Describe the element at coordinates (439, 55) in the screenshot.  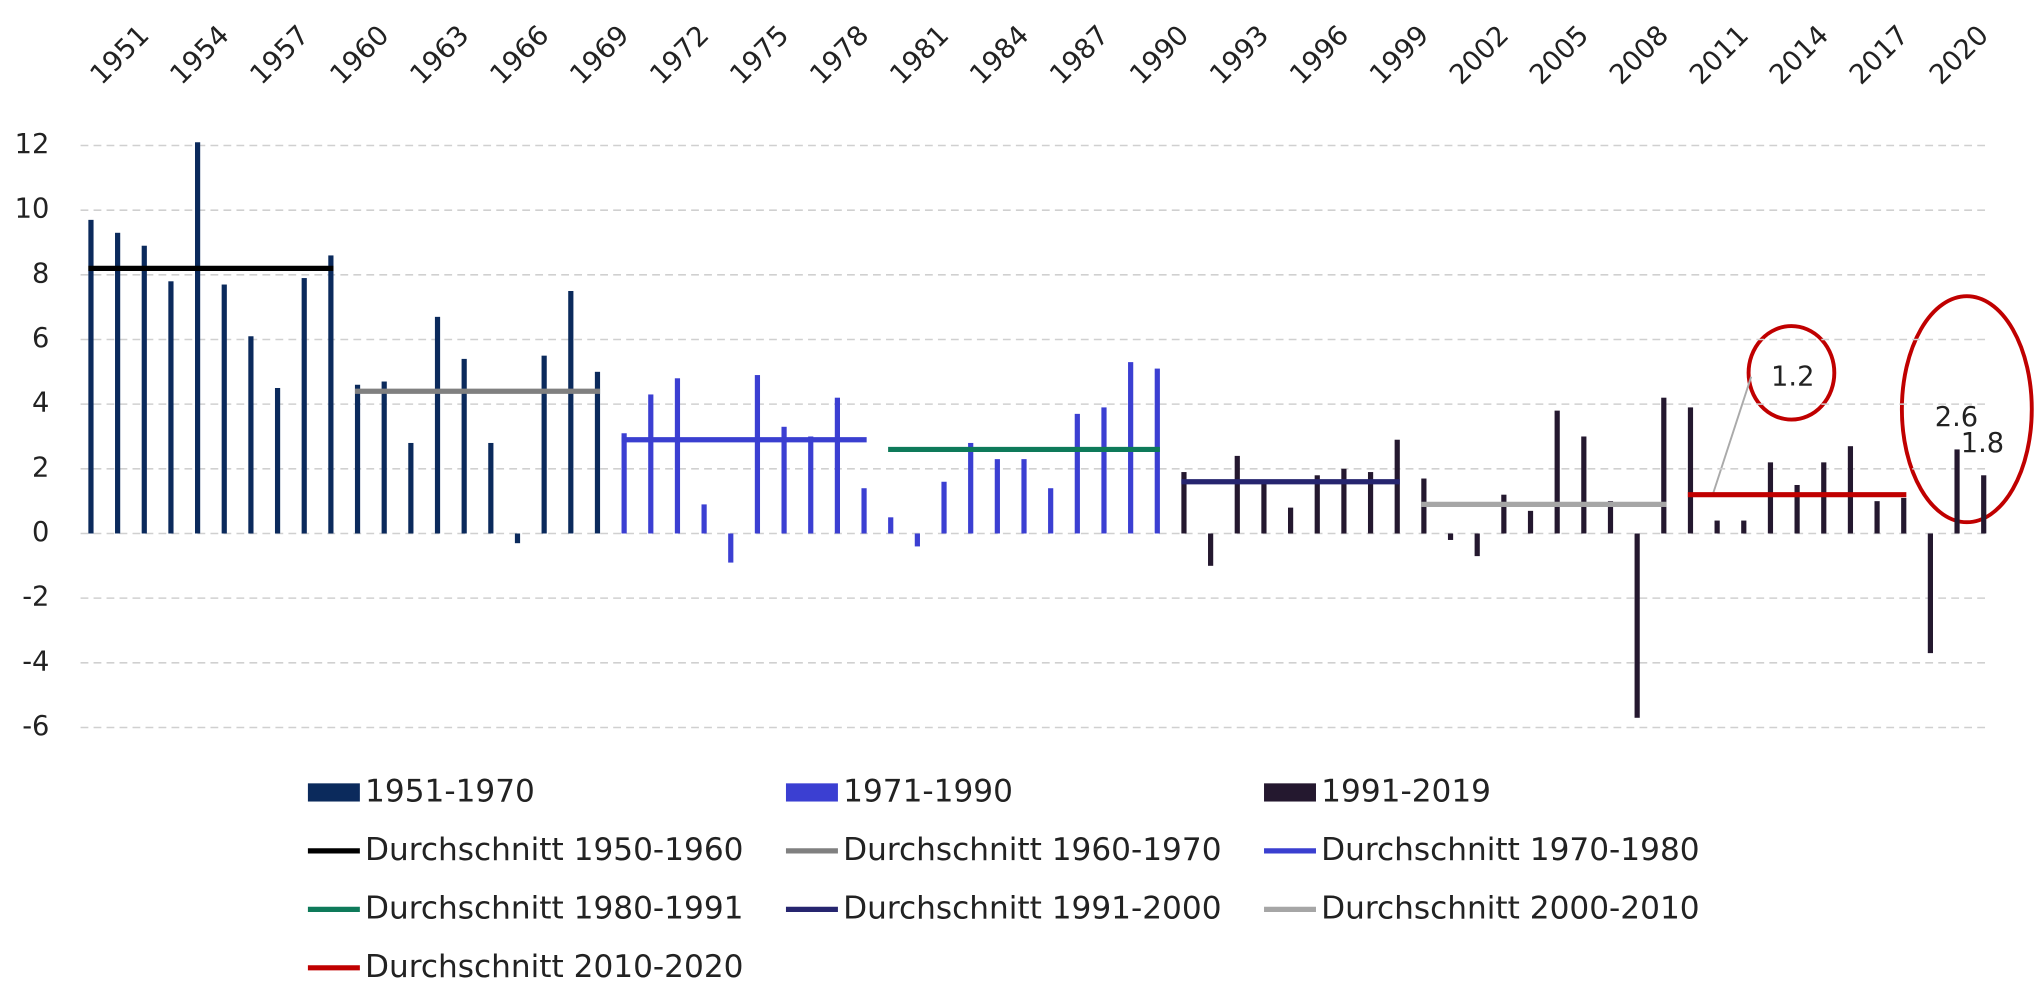
I see `x-tick-label: 1963` at that location.